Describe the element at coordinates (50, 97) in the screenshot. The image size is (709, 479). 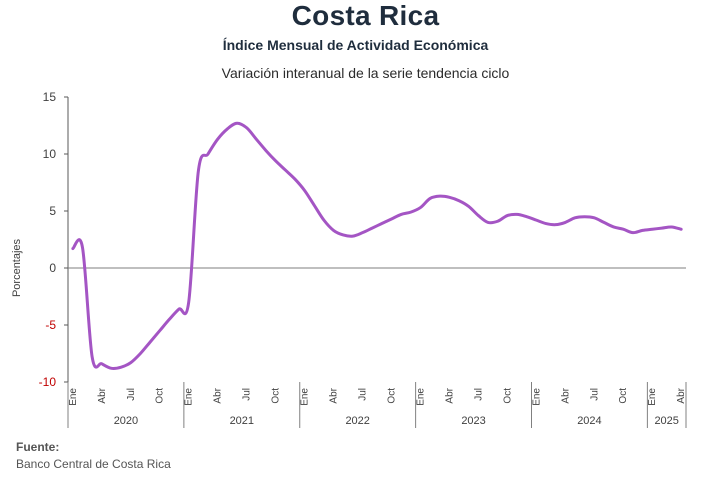
I see `y-tick-label: 15` at that location.